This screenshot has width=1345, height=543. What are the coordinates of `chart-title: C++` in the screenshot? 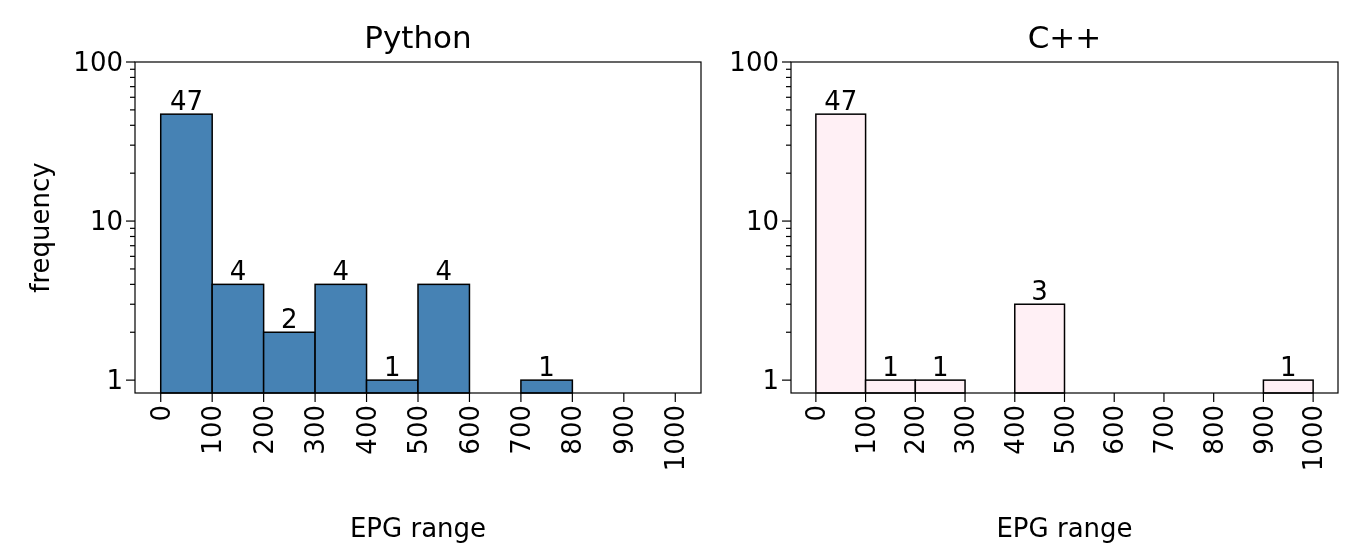 It's located at (1064, 37).